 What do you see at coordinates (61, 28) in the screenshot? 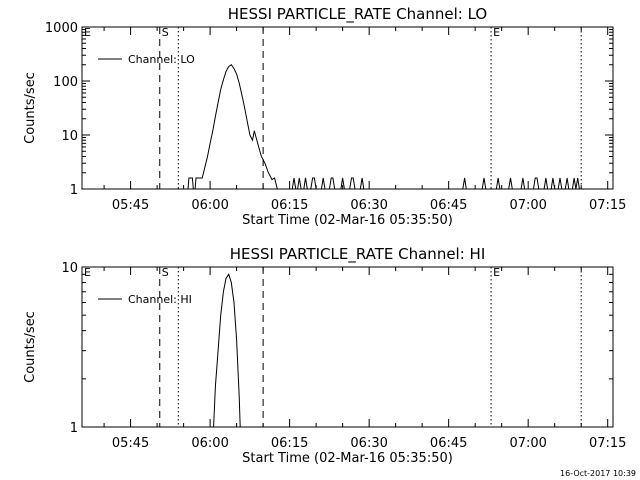
I see `y-tick-label: 1000` at bounding box center [61, 28].